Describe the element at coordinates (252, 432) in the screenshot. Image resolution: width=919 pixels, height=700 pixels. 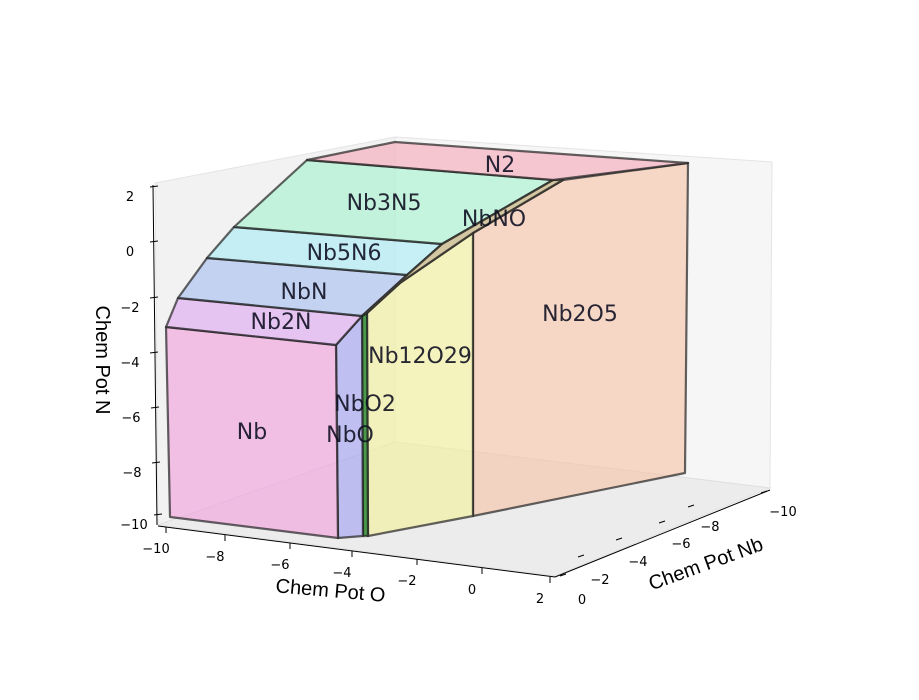
I see `phase-label-nb: Nb` at that location.